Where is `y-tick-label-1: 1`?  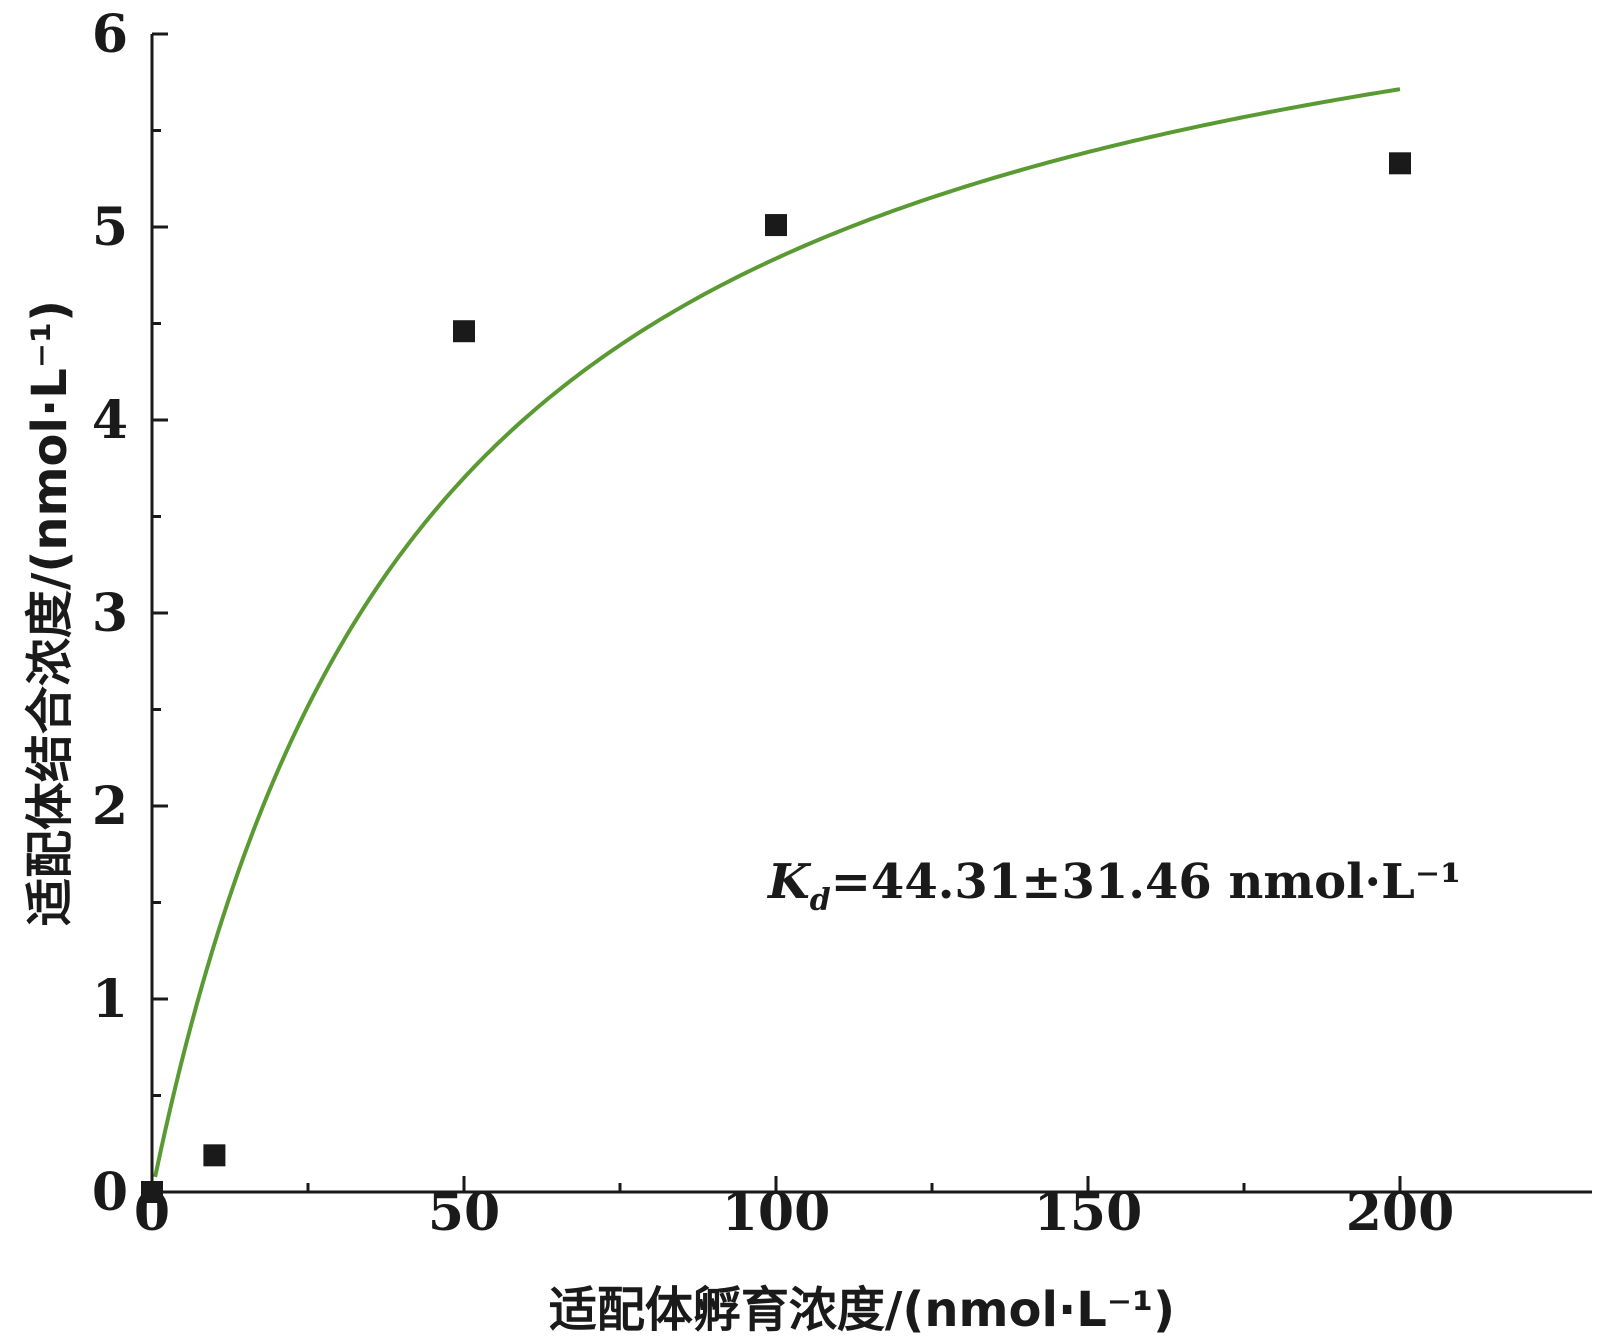 y-tick-label-1: 1 is located at coordinates (110, 999).